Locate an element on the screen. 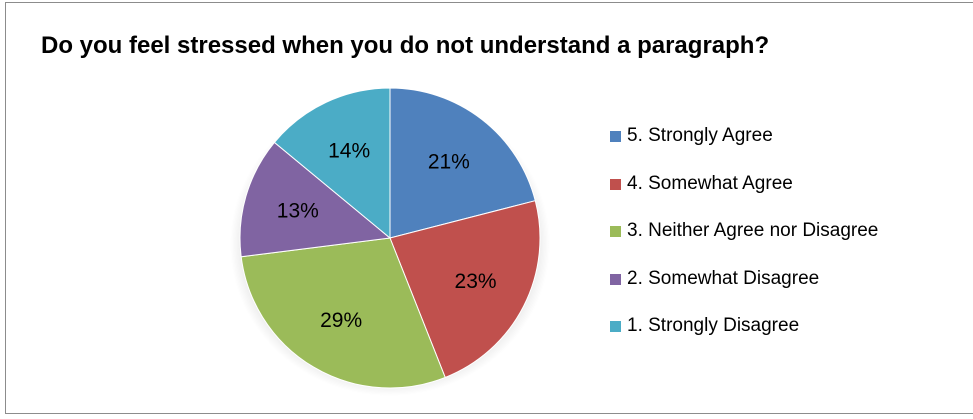  slice-label-4: 13% is located at coordinates (298, 211).